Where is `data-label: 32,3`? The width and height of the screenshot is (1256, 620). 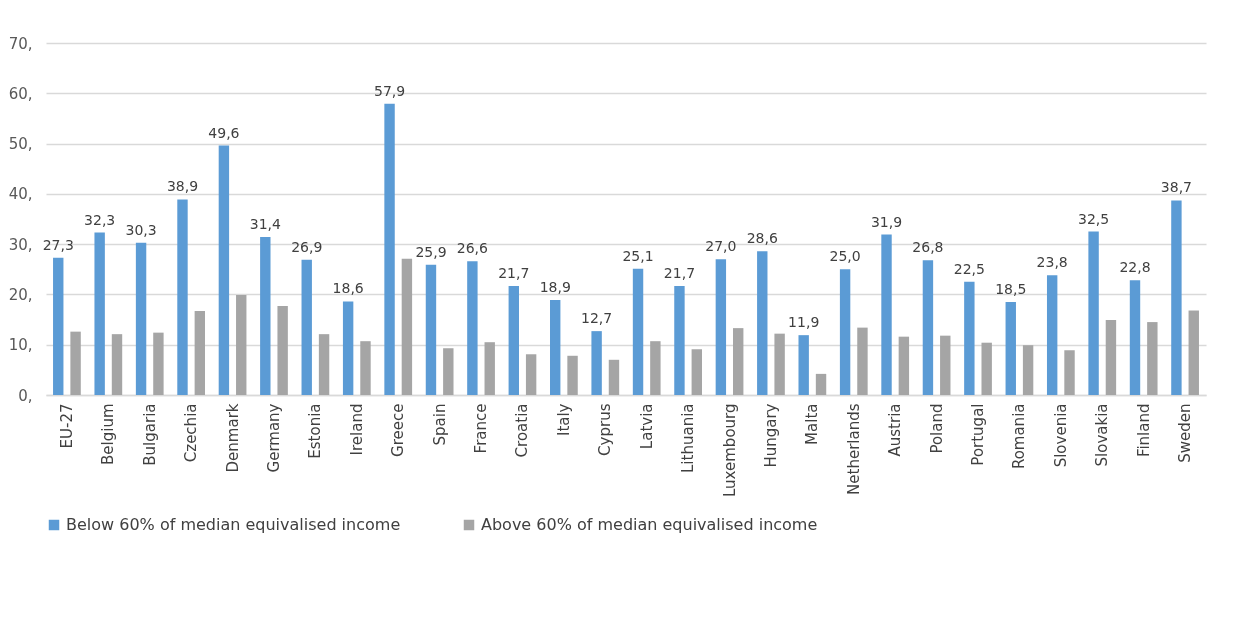 data-label: 32,3 is located at coordinates (100, 219).